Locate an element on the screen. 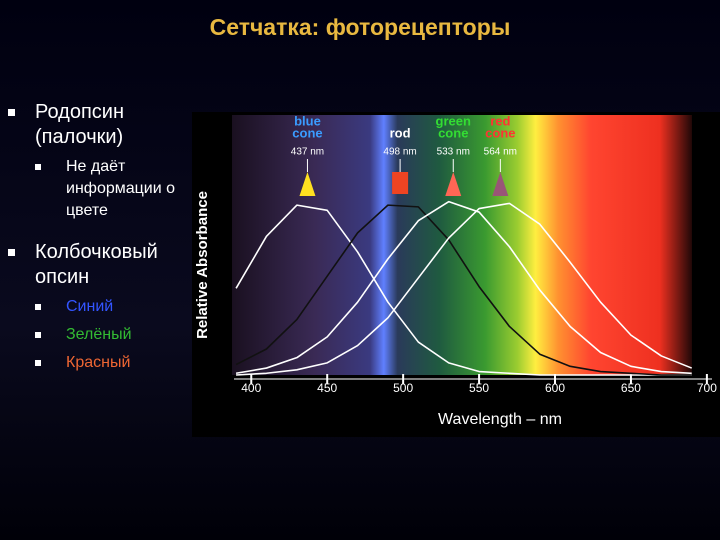 This screenshot has height=540, width=720. sub-bullet: Не даёт информации о цвете is located at coordinates (113, 189).